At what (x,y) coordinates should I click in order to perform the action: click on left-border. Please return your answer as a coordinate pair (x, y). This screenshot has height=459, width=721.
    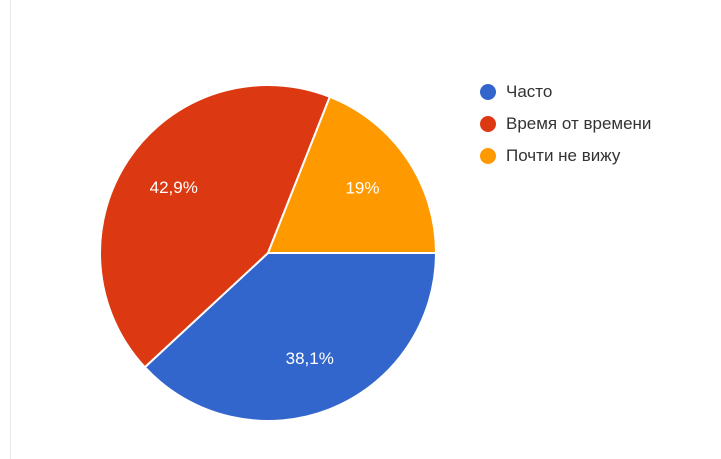
    Looking at the image, I should click on (10, 229).